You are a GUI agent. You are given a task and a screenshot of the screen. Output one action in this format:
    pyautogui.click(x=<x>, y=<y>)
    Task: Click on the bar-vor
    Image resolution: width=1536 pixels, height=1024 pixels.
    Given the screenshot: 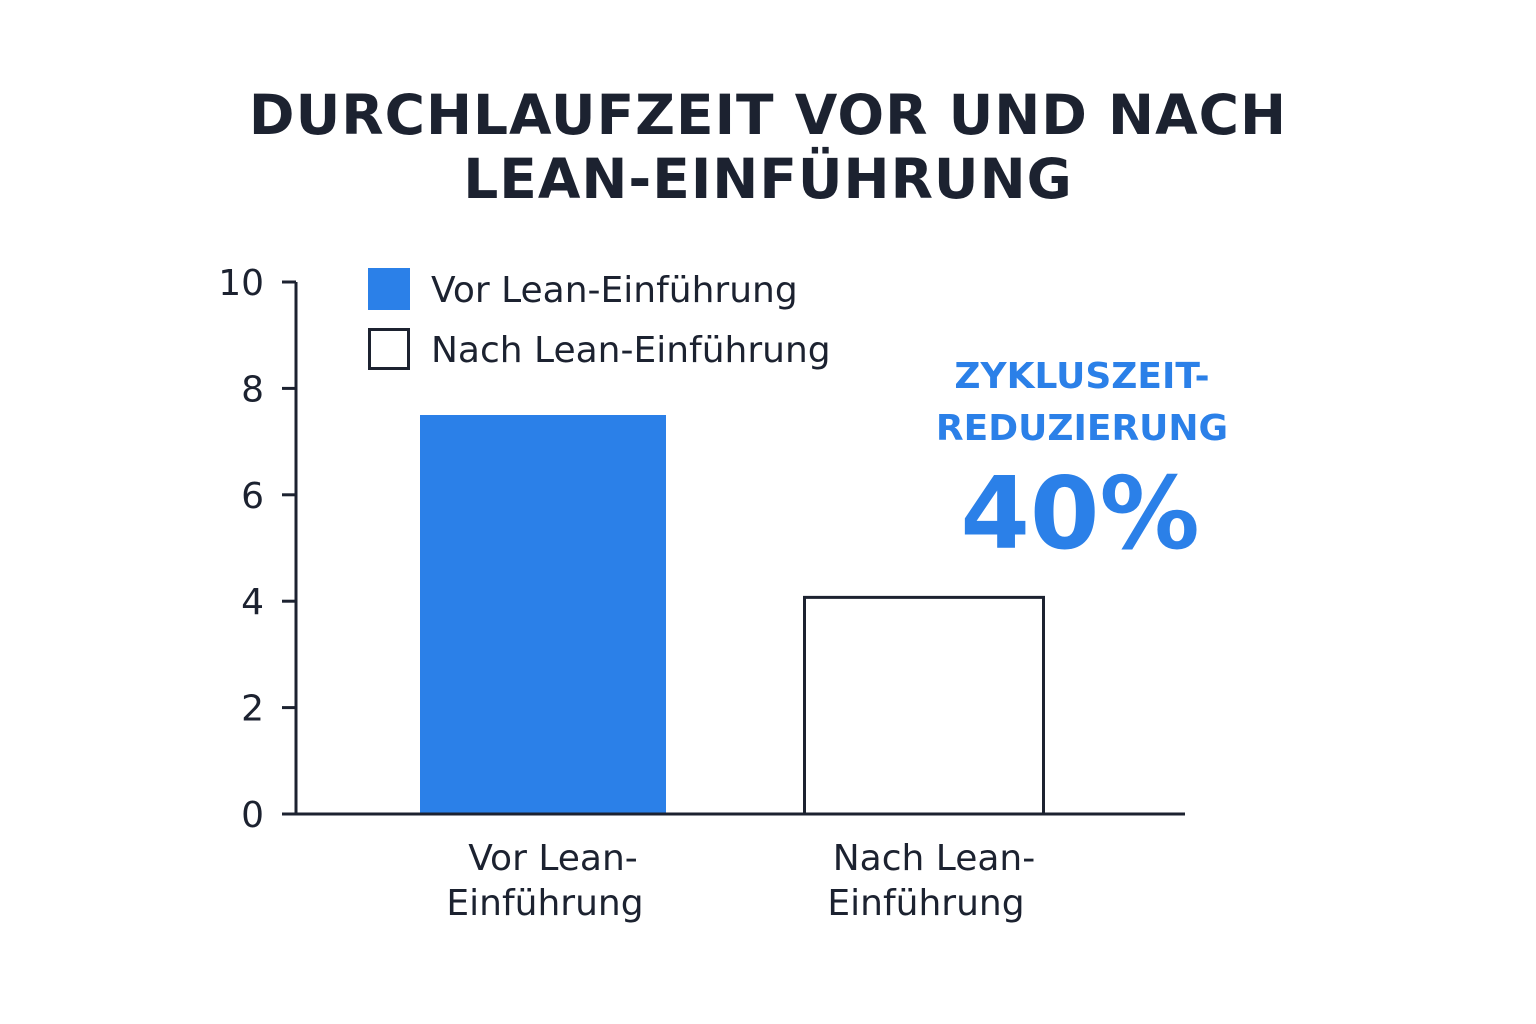 What is the action you would take?
    pyautogui.click(x=543, y=614)
    